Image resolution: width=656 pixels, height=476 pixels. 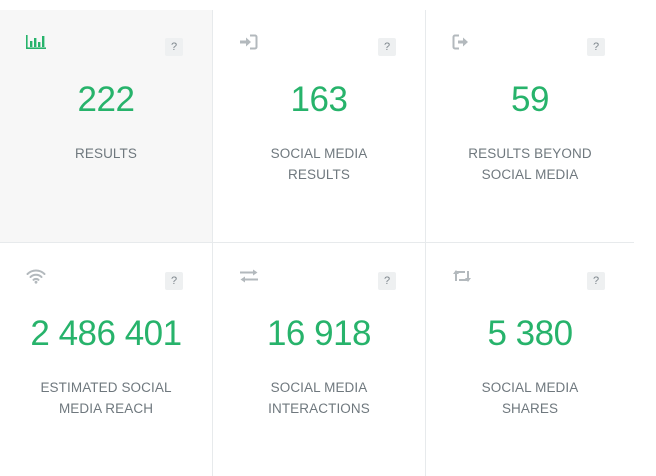 I want to click on exchange-icon, so click(x=249, y=276).